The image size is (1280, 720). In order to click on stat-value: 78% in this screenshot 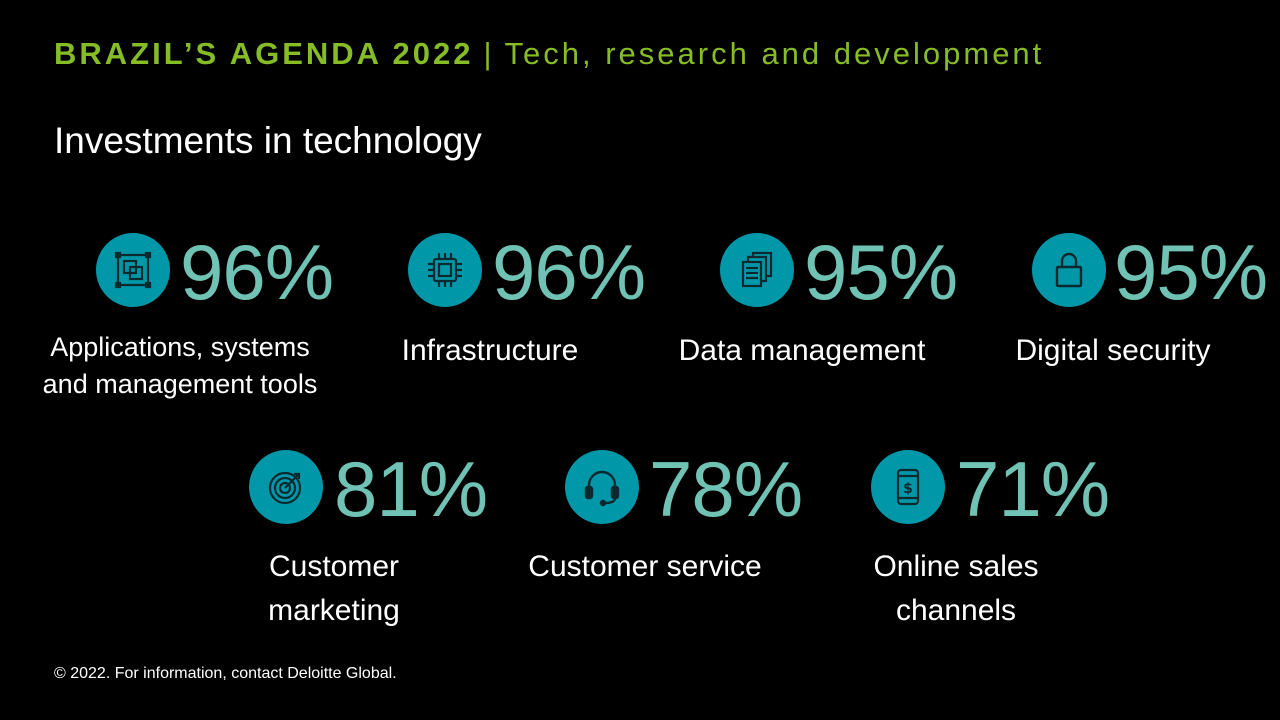, I will do `click(726, 489)`.